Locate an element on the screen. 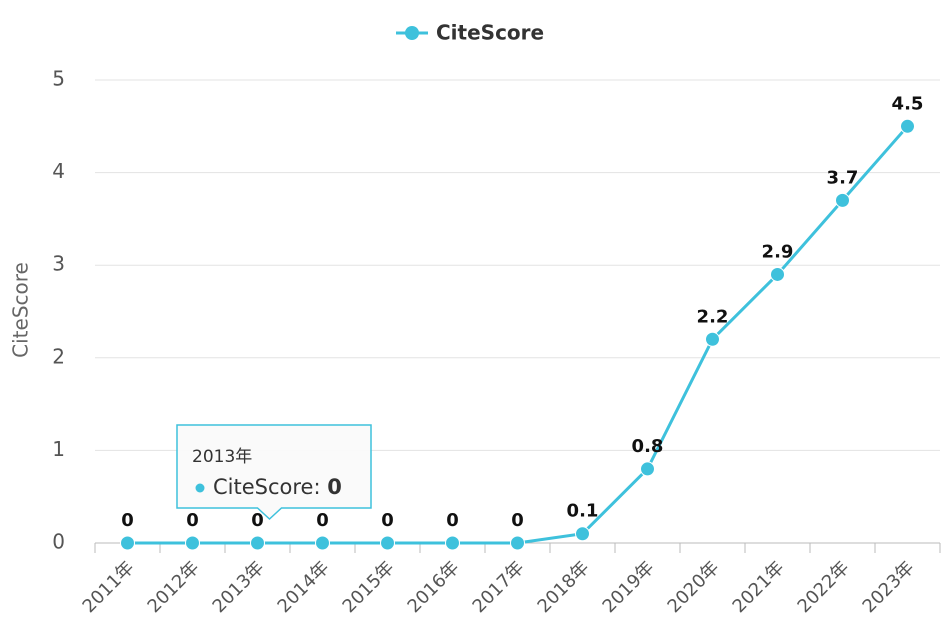 This screenshot has height=644, width=952. x-tick-label: 2018年 is located at coordinates (564, 587).